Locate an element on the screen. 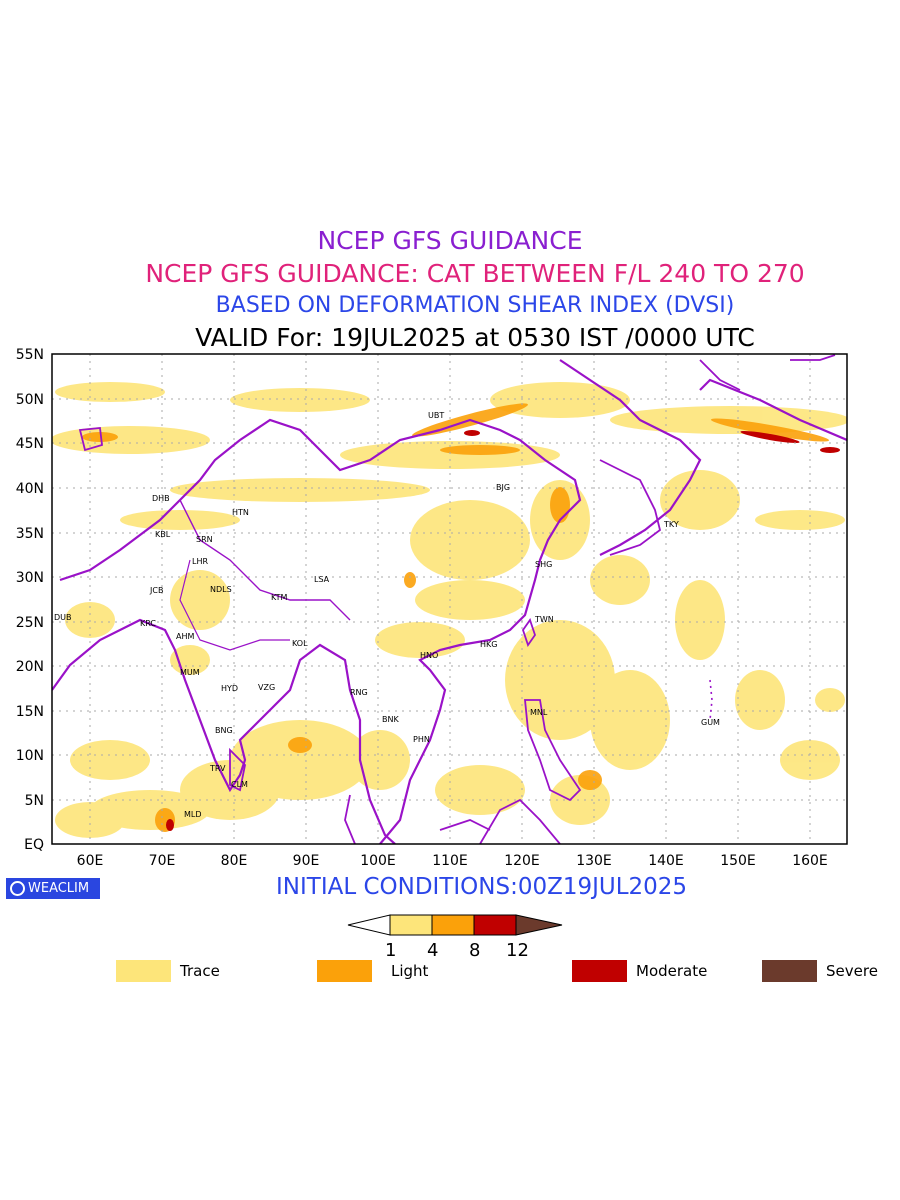 This screenshot has height=1200, width=900. lon-label: 70E is located at coordinates (162, 861).